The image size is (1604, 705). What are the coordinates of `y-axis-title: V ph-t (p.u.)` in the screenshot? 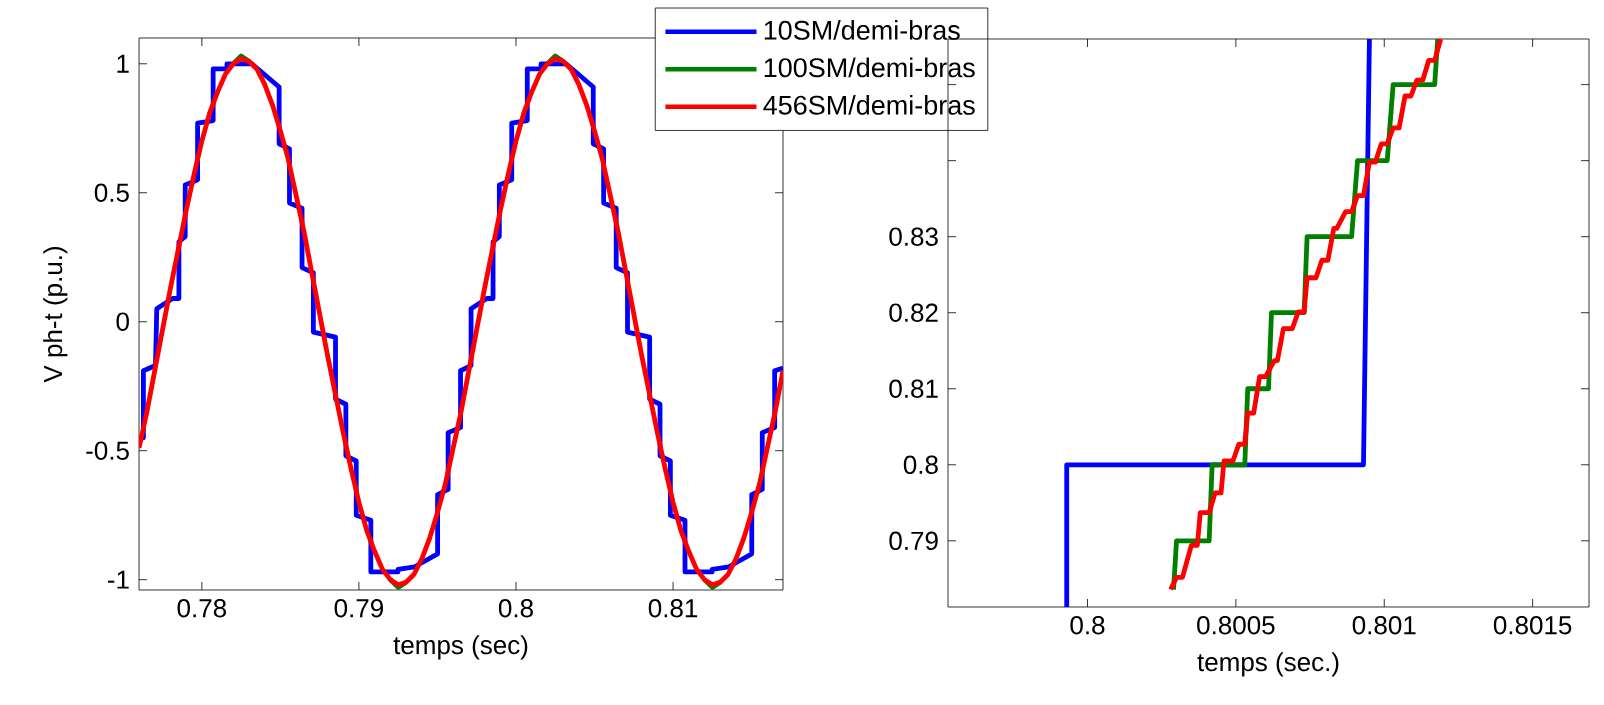 It's located at (55, 314).